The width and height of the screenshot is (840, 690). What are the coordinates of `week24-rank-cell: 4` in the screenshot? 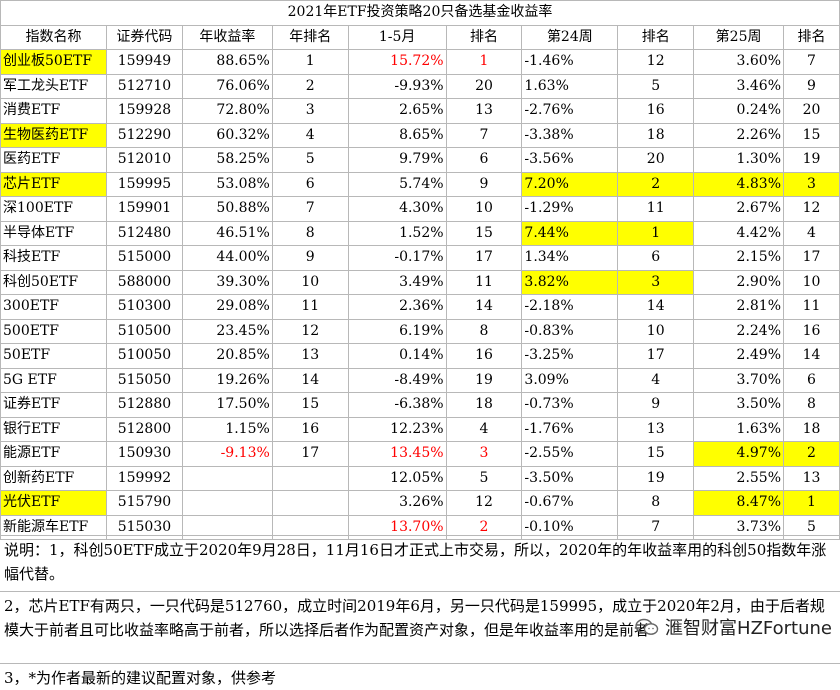 It's located at (656, 380).